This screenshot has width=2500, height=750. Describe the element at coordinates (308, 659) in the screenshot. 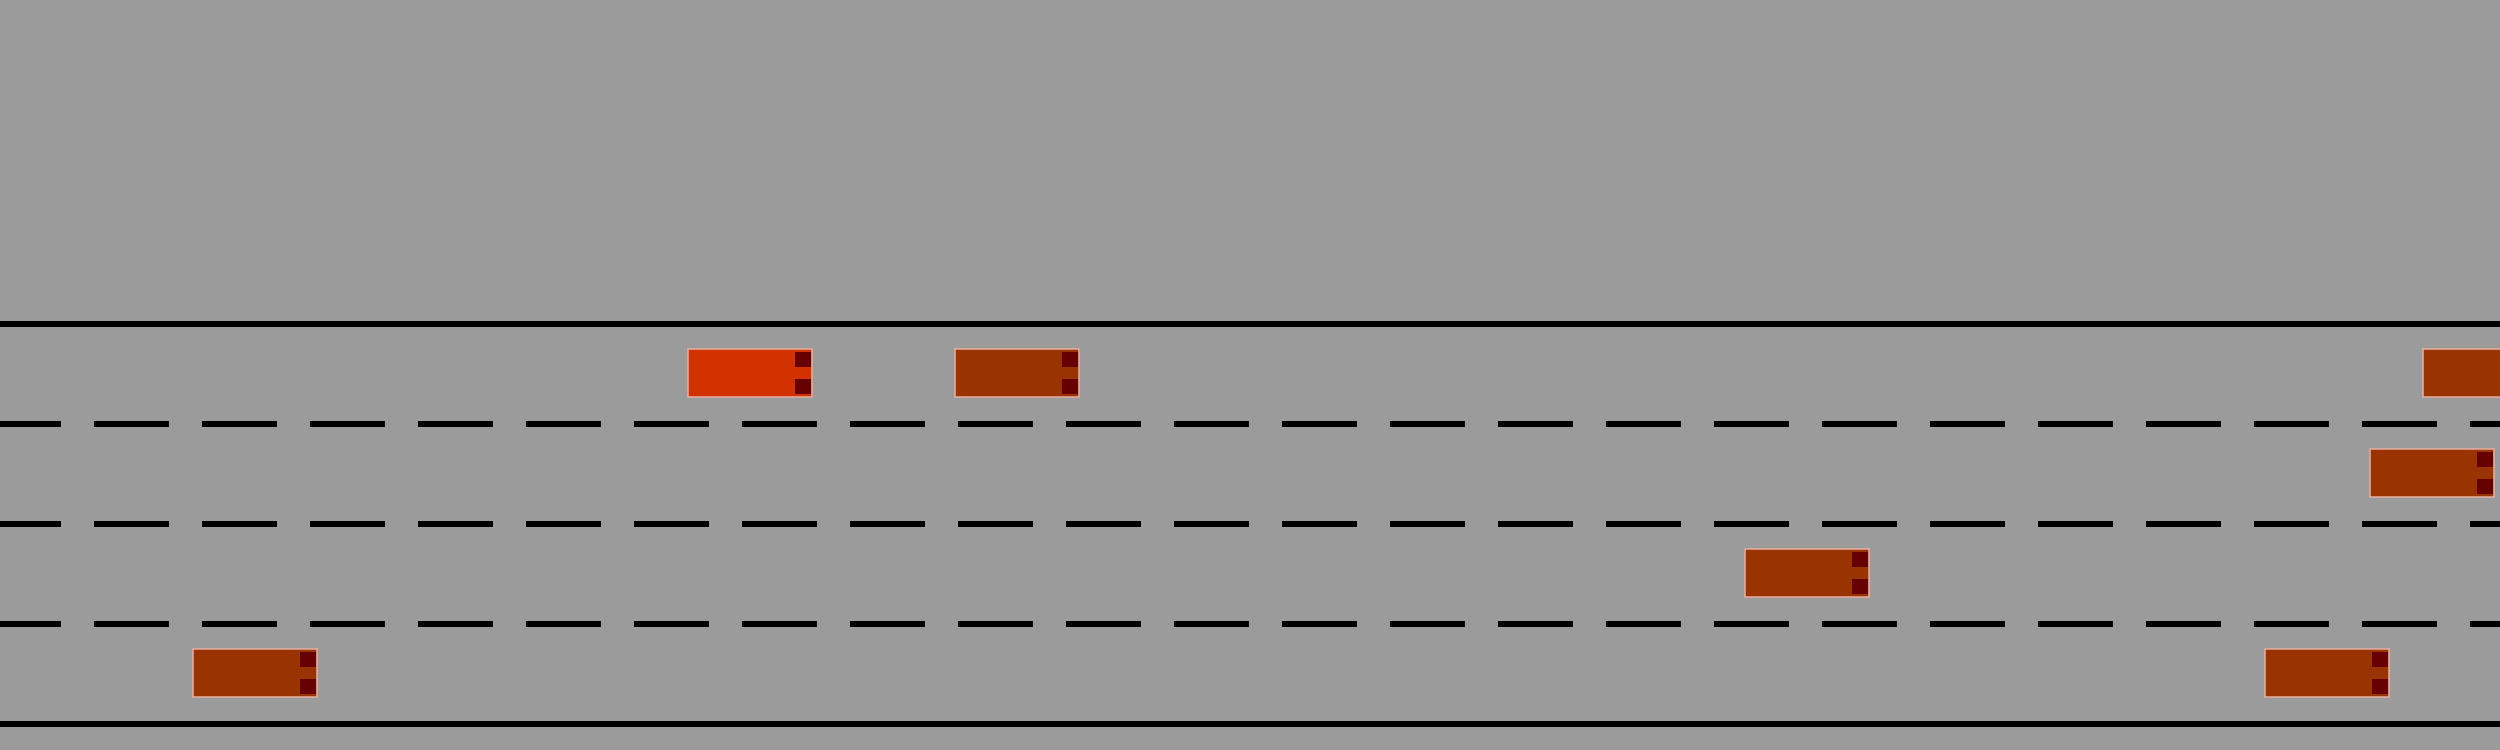

I see `car-5-light-top` at that location.